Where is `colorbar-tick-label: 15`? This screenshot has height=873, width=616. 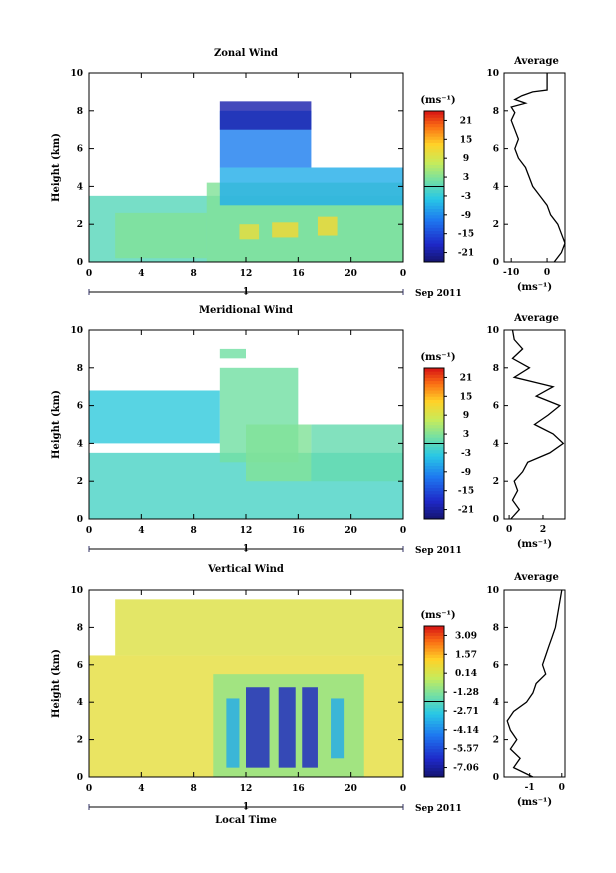 colorbar-tick-label: 15 is located at coordinates (466, 397).